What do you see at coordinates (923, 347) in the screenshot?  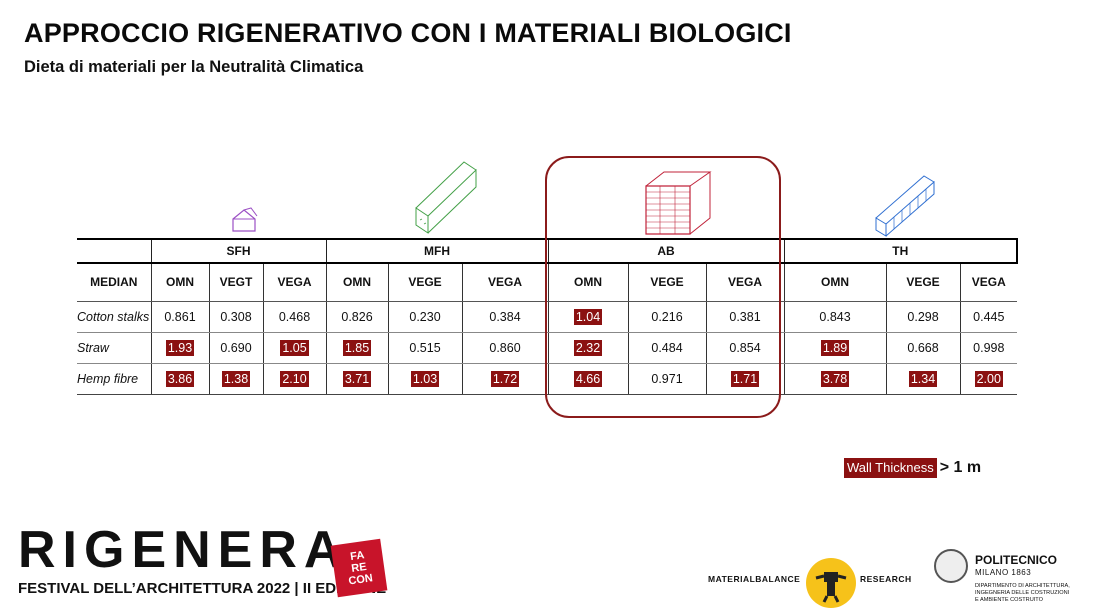 I see `cell-value: 0.668` at bounding box center [923, 347].